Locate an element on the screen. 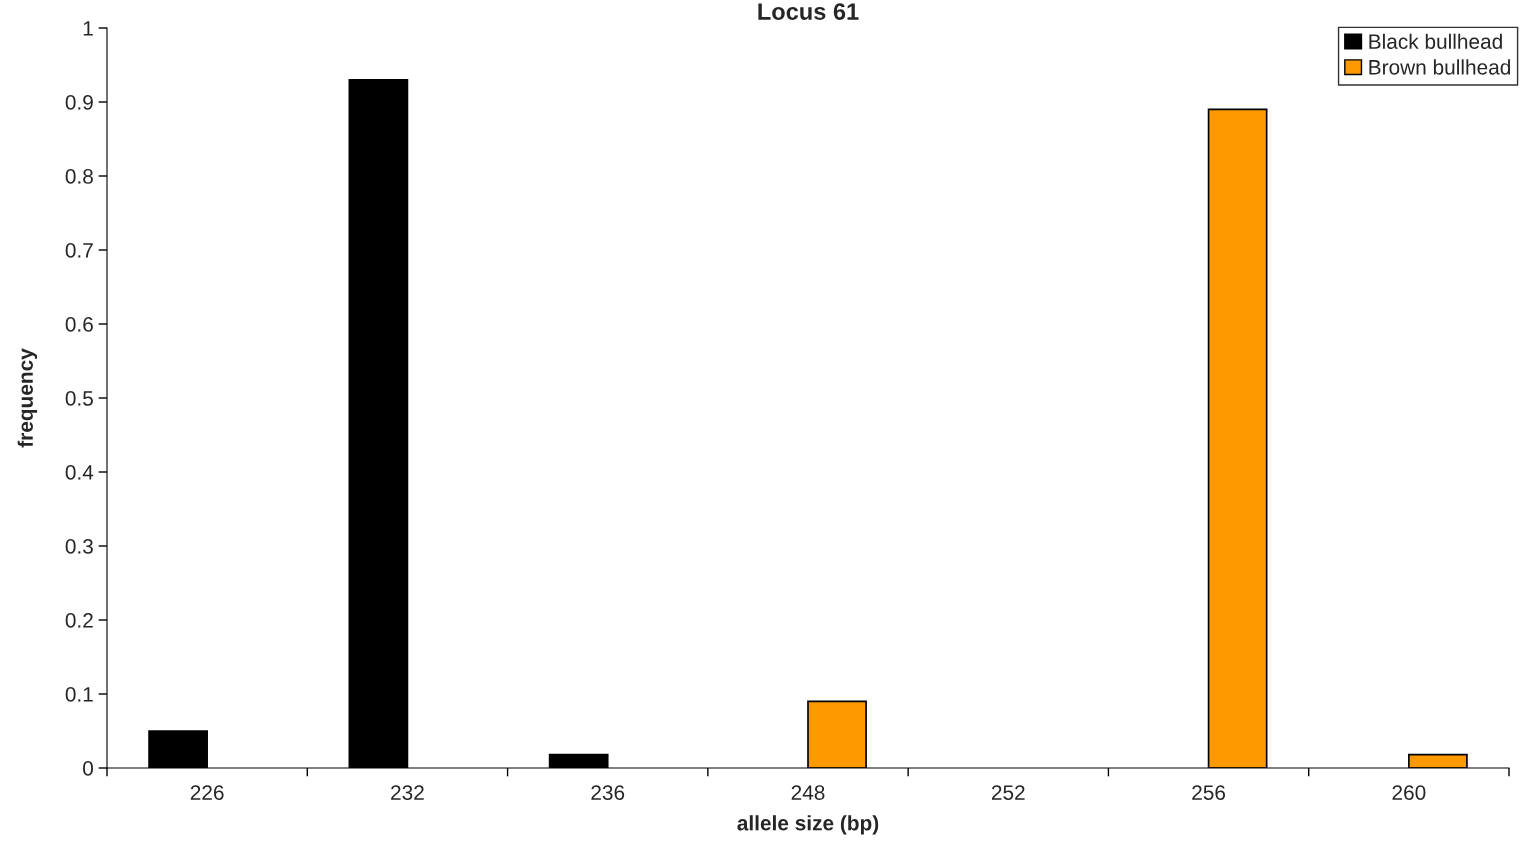  x-axis-title: allele size (bp) is located at coordinates (808, 825).